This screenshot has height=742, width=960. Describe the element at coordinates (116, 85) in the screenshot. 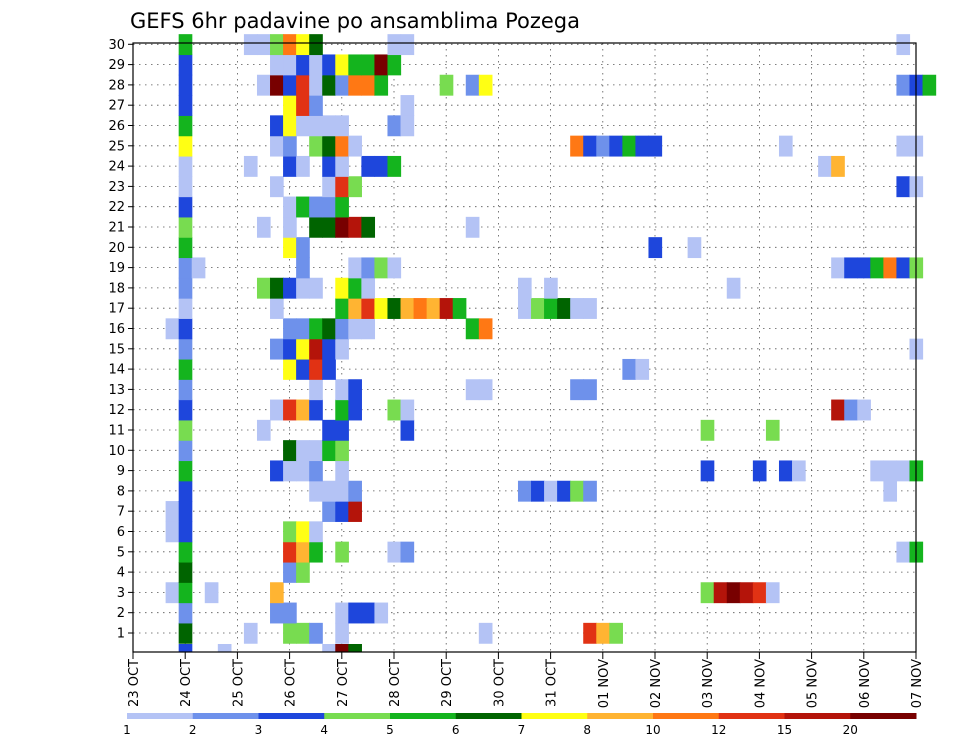

I see `y-tick-label: 28` at that location.